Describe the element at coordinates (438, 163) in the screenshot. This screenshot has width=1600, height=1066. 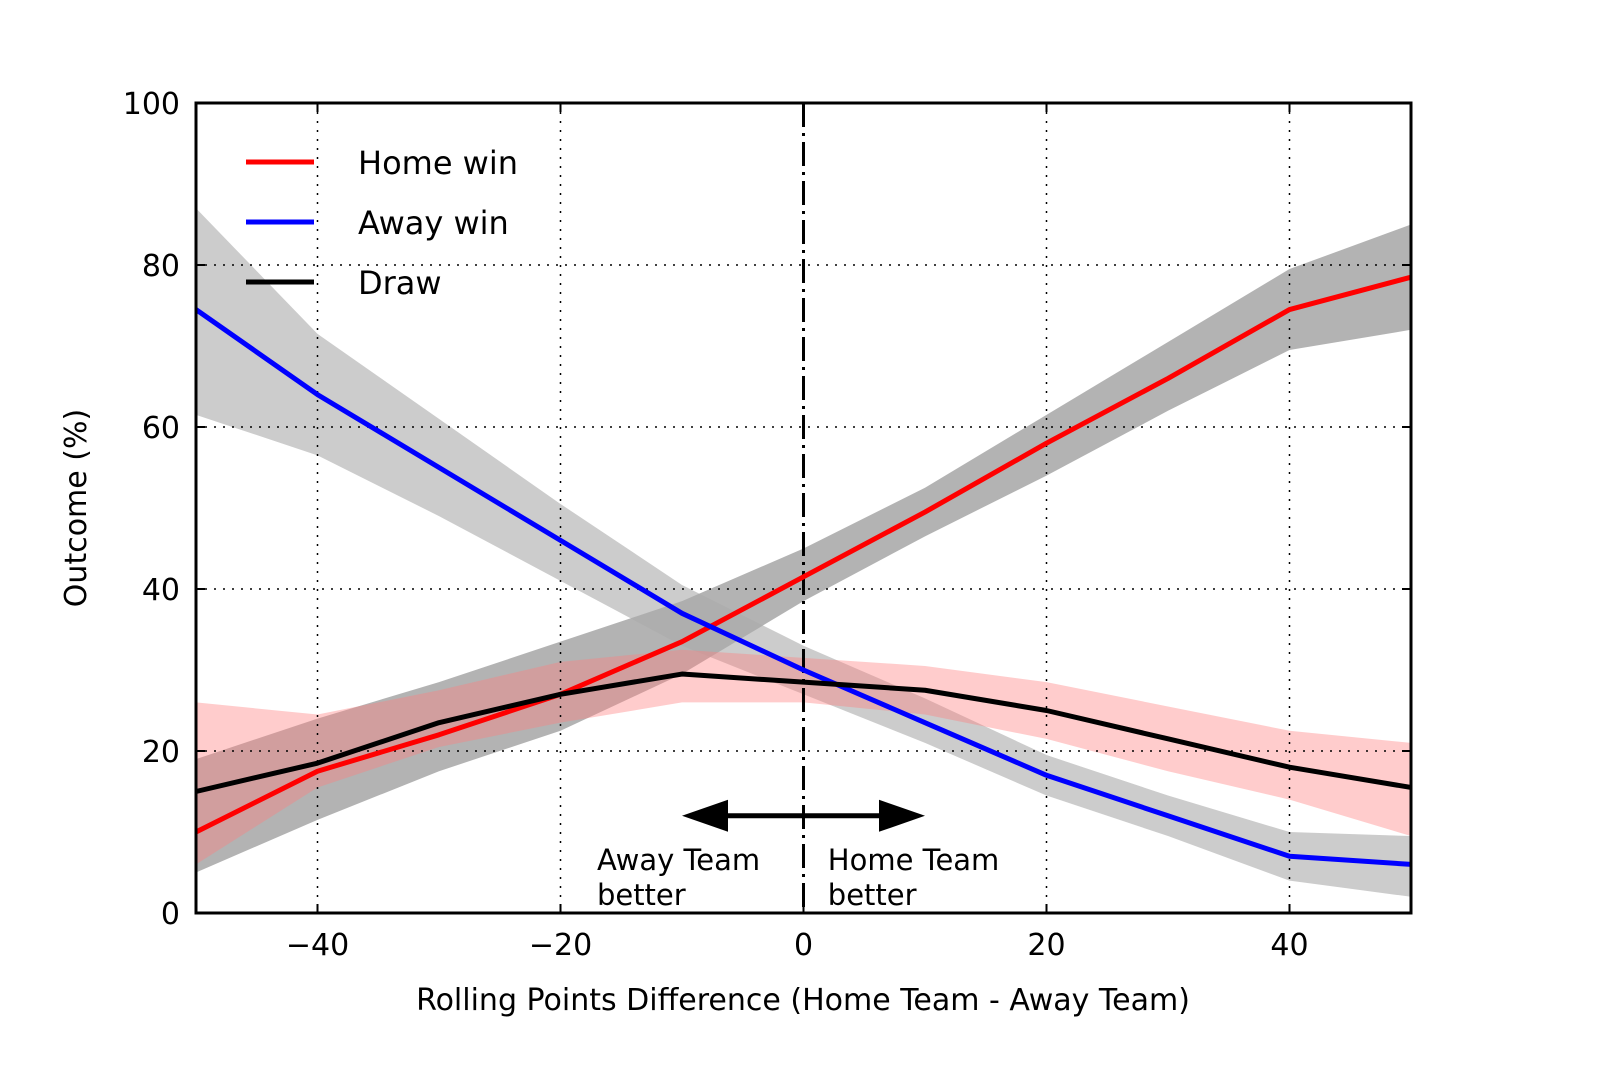
I see `legend-label-home-win: Home win` at that location.